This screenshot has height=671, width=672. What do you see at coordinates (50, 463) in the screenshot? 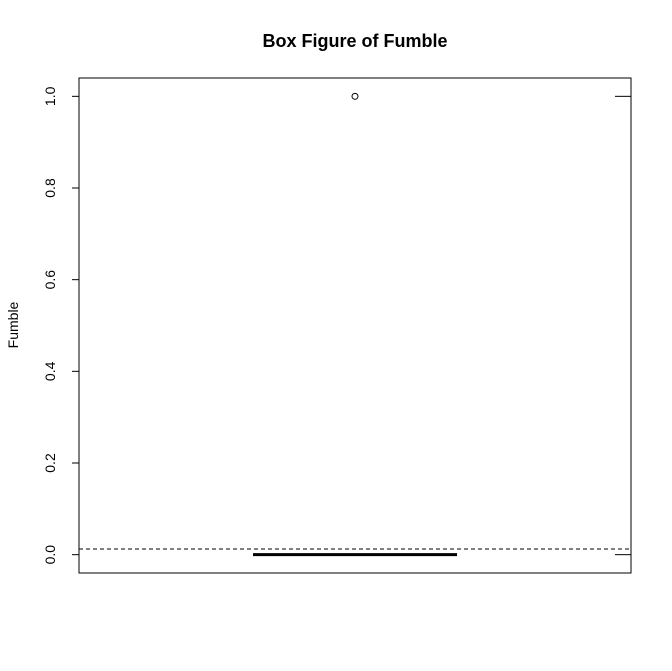
I see `y-tick-label: 0.2` at bounding box center [50, 463].